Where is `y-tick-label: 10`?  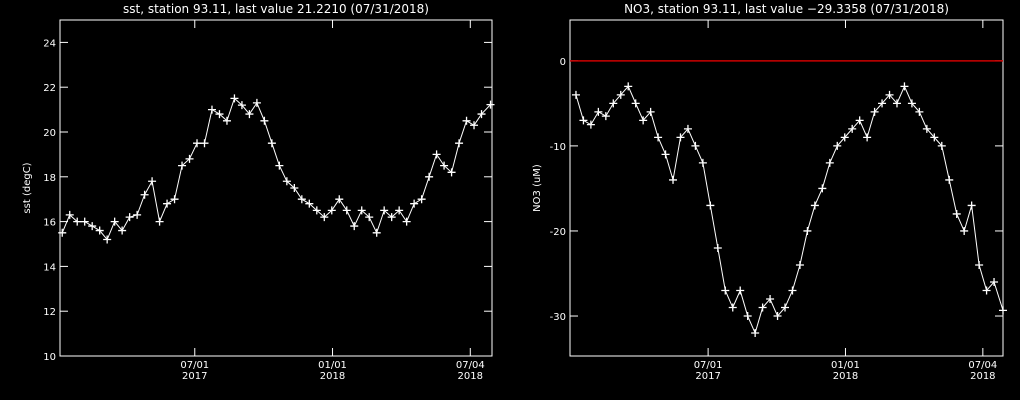
y-tick-label: 10 is located at coordinates (49, 357).